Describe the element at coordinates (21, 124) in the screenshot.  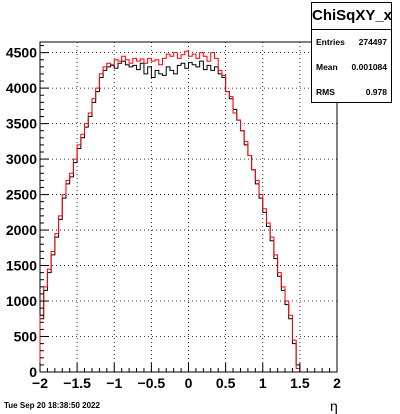
I see `y-tick-label: 3500` at that location.